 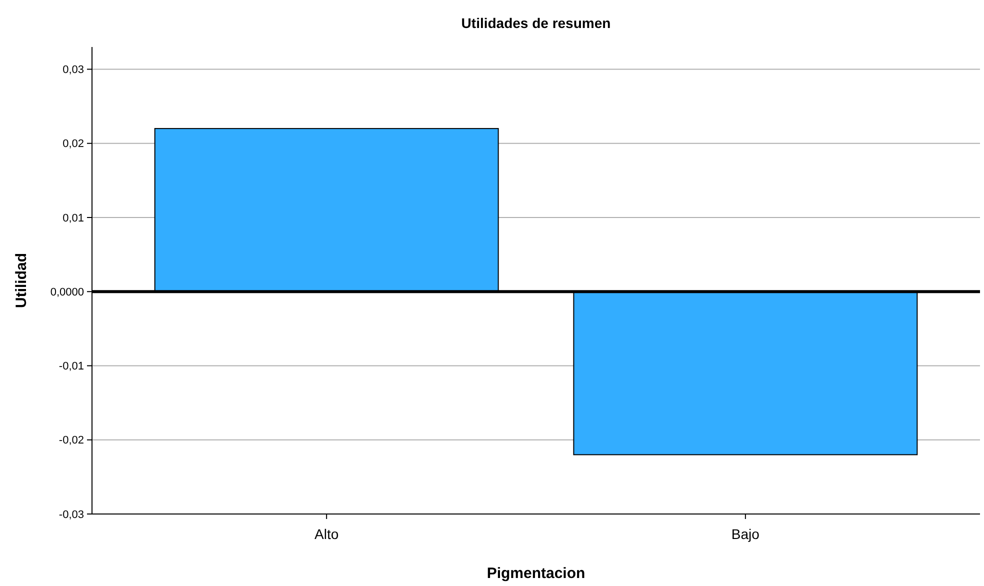 I want to click on y-axis-title: Utilidad, so click(x=21, y=280).